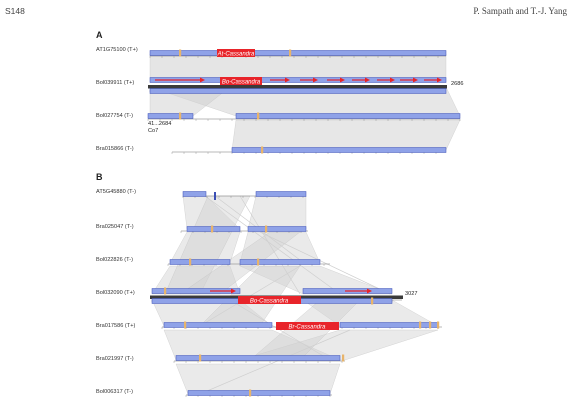 This screenshot has width=575, height=416. I want to click on panel-b-letter: B, so click(99, 177).